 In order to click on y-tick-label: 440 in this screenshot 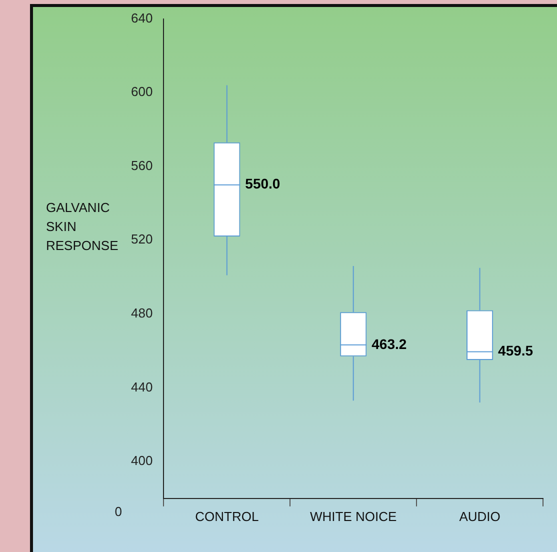, I will do `click(141, 386)`.